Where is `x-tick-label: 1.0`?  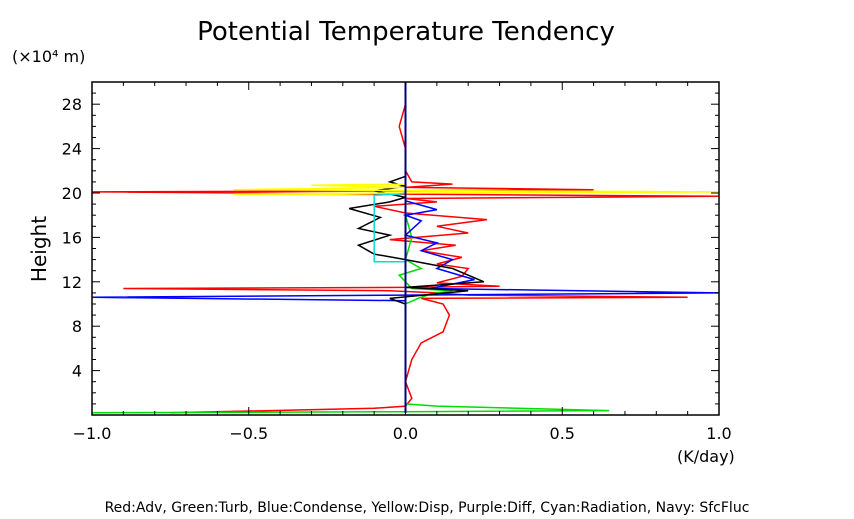 x-tick-label: 1.0 is located at coordinates (718, 433).